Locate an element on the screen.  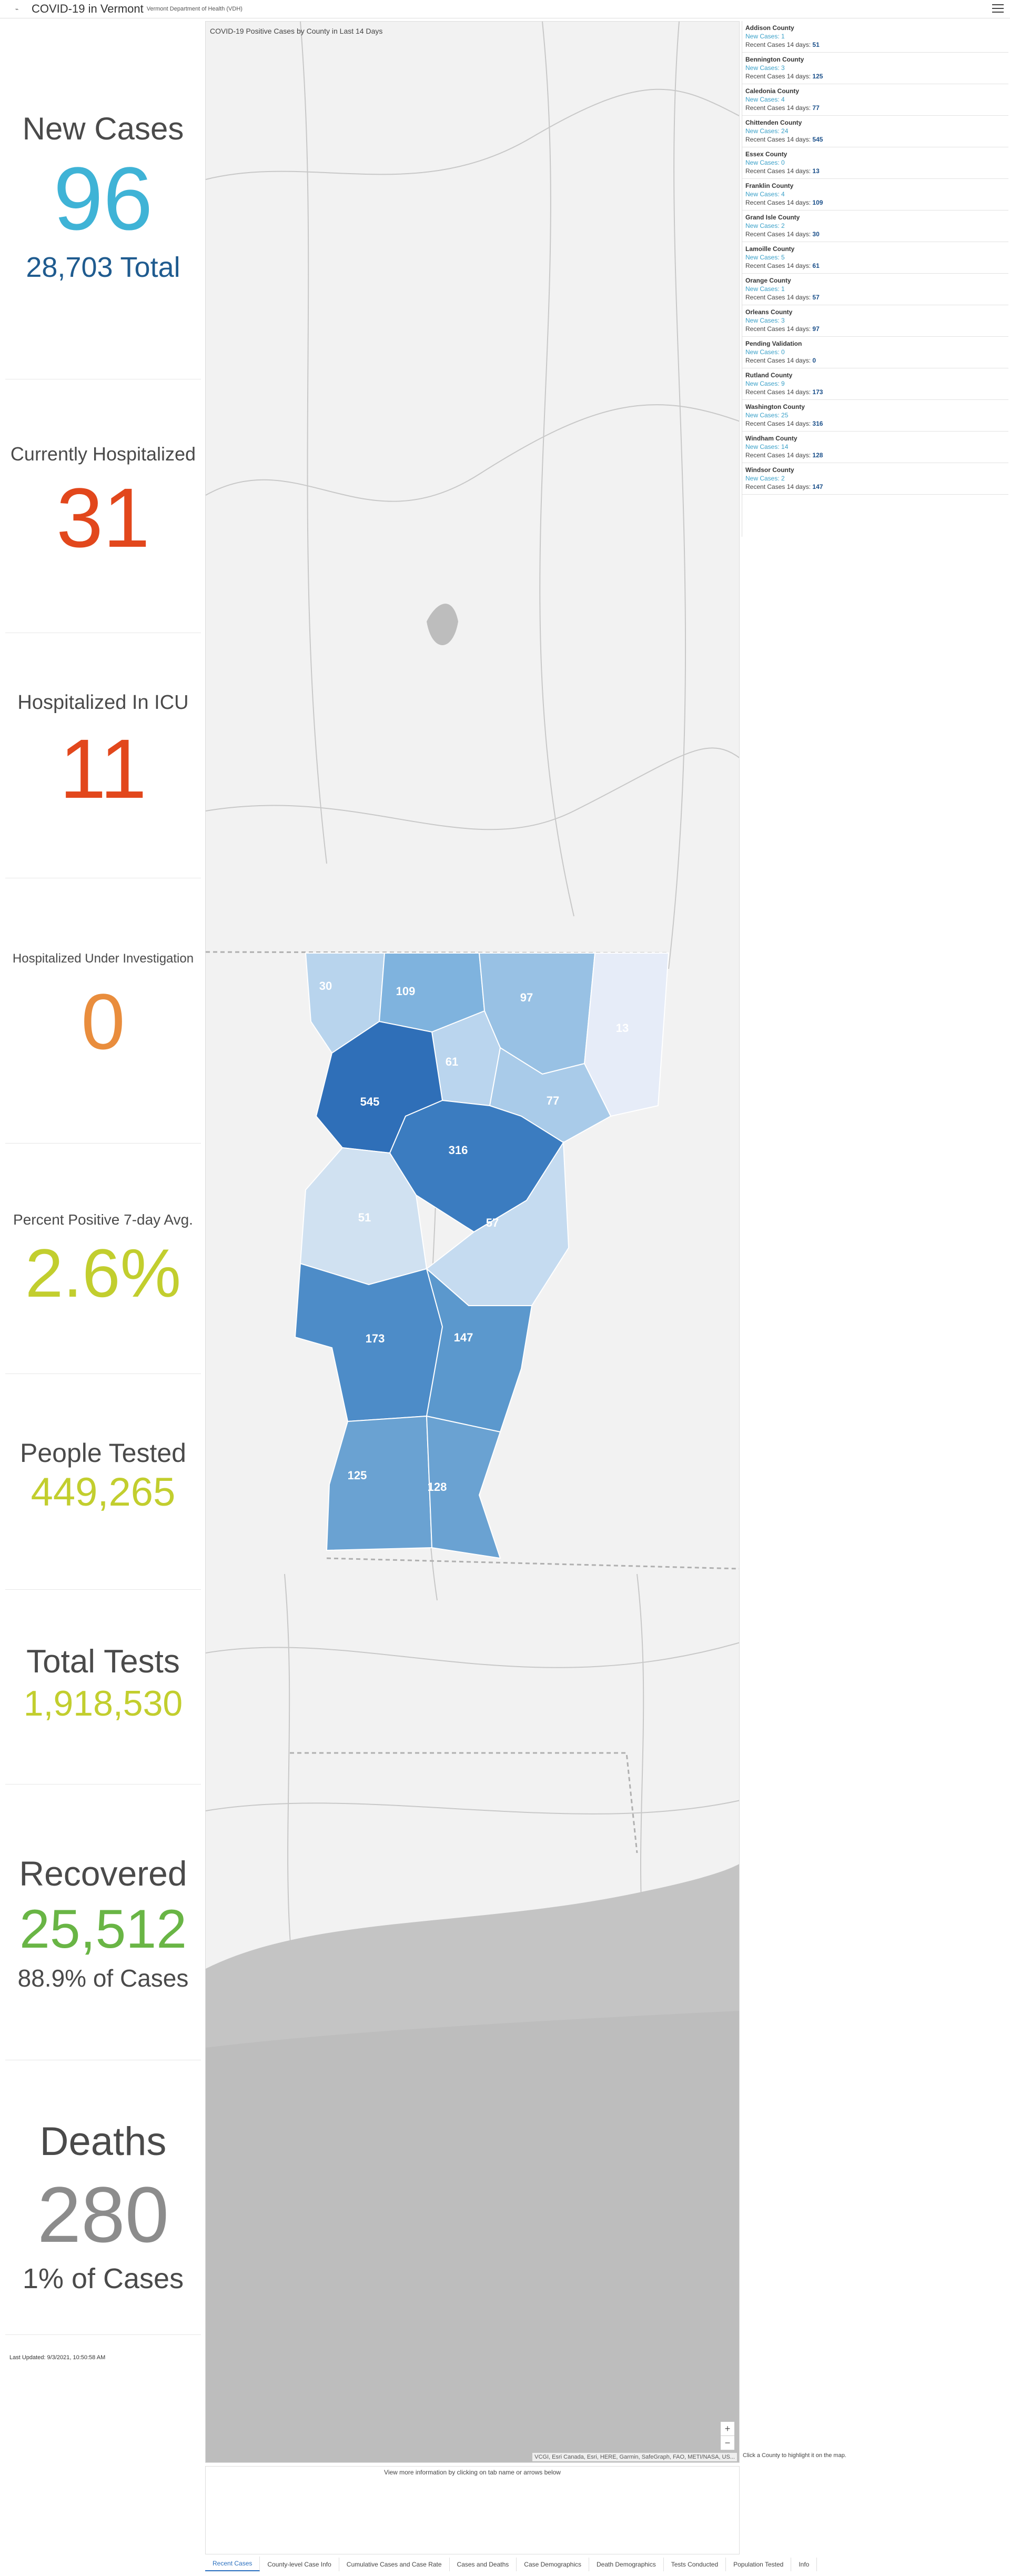
tab-county-level-case-info: County-level Case Info is located at coordinates (299, 2564).